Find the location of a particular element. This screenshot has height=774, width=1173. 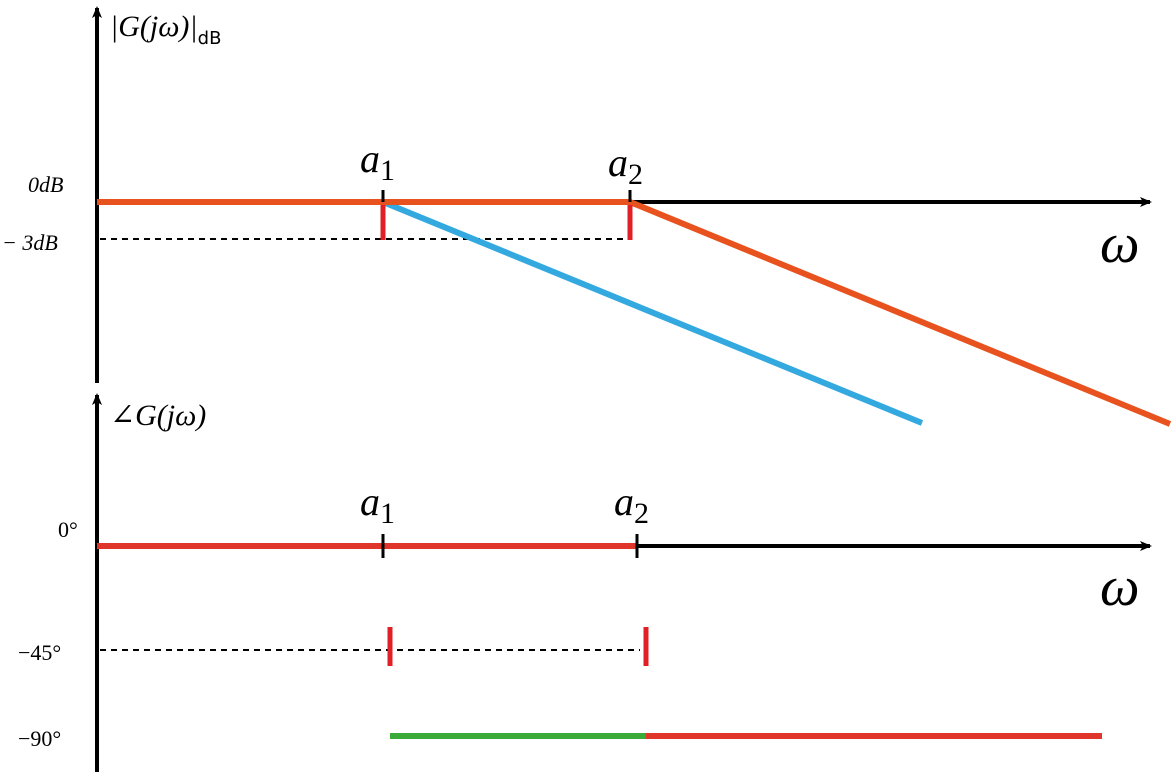

axis-label-main: |G(jω)| is located at coordinates (154, 26).